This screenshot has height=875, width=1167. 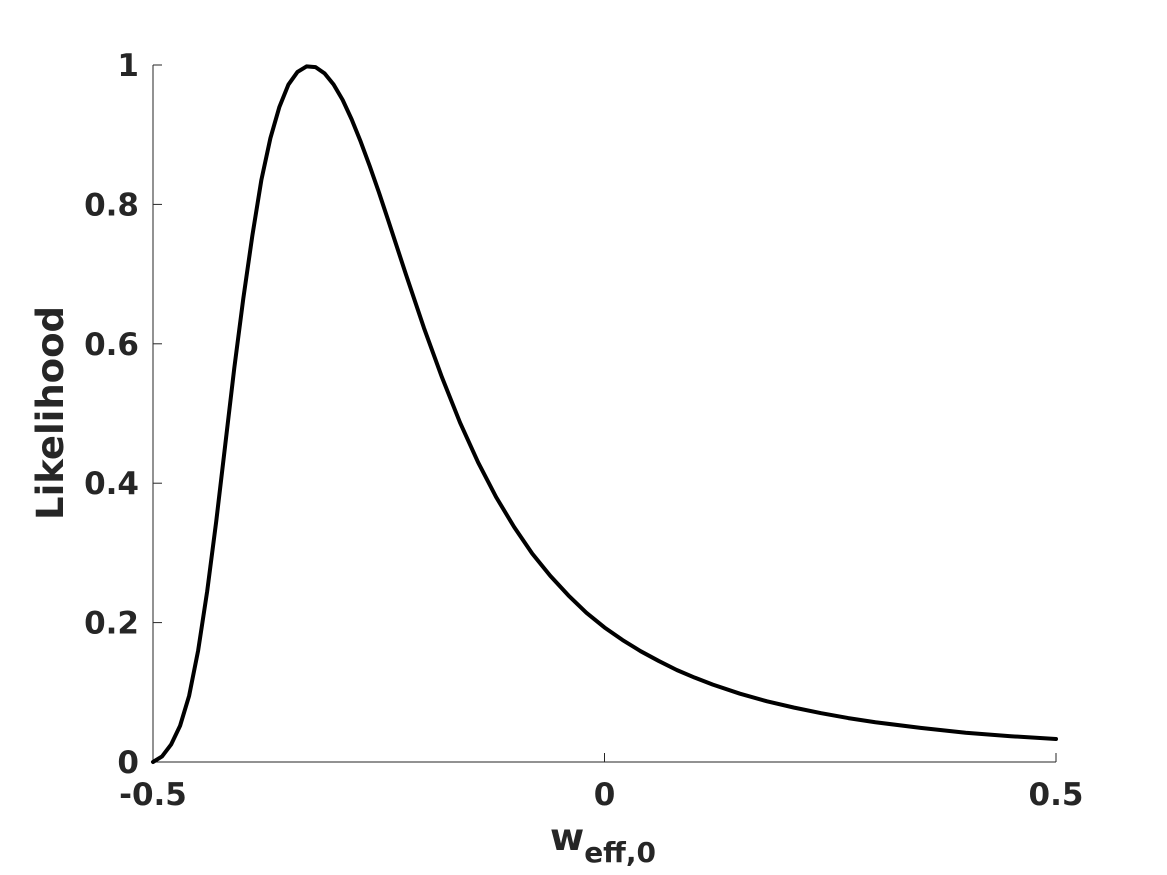 What do you see at coordinates (128, 763) in the screenshot?
I see `y-tick-label: 0` at bounding box center [128, 763].